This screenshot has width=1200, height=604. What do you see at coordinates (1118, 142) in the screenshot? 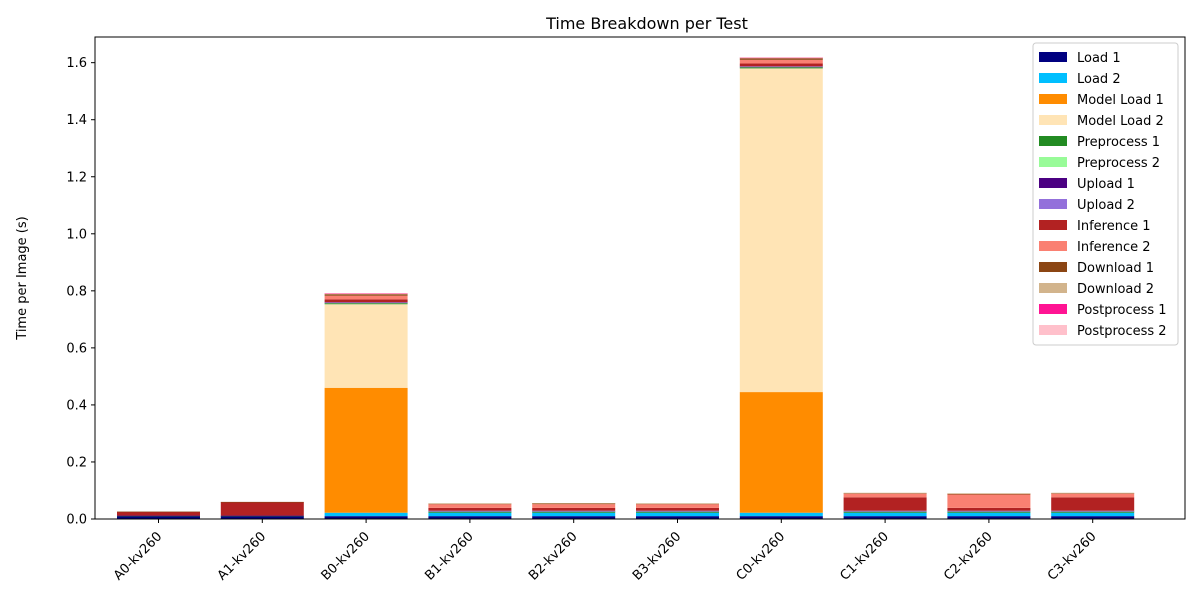
I see `legend-label: Preprocess 1` at bounding box center [1118, 142].